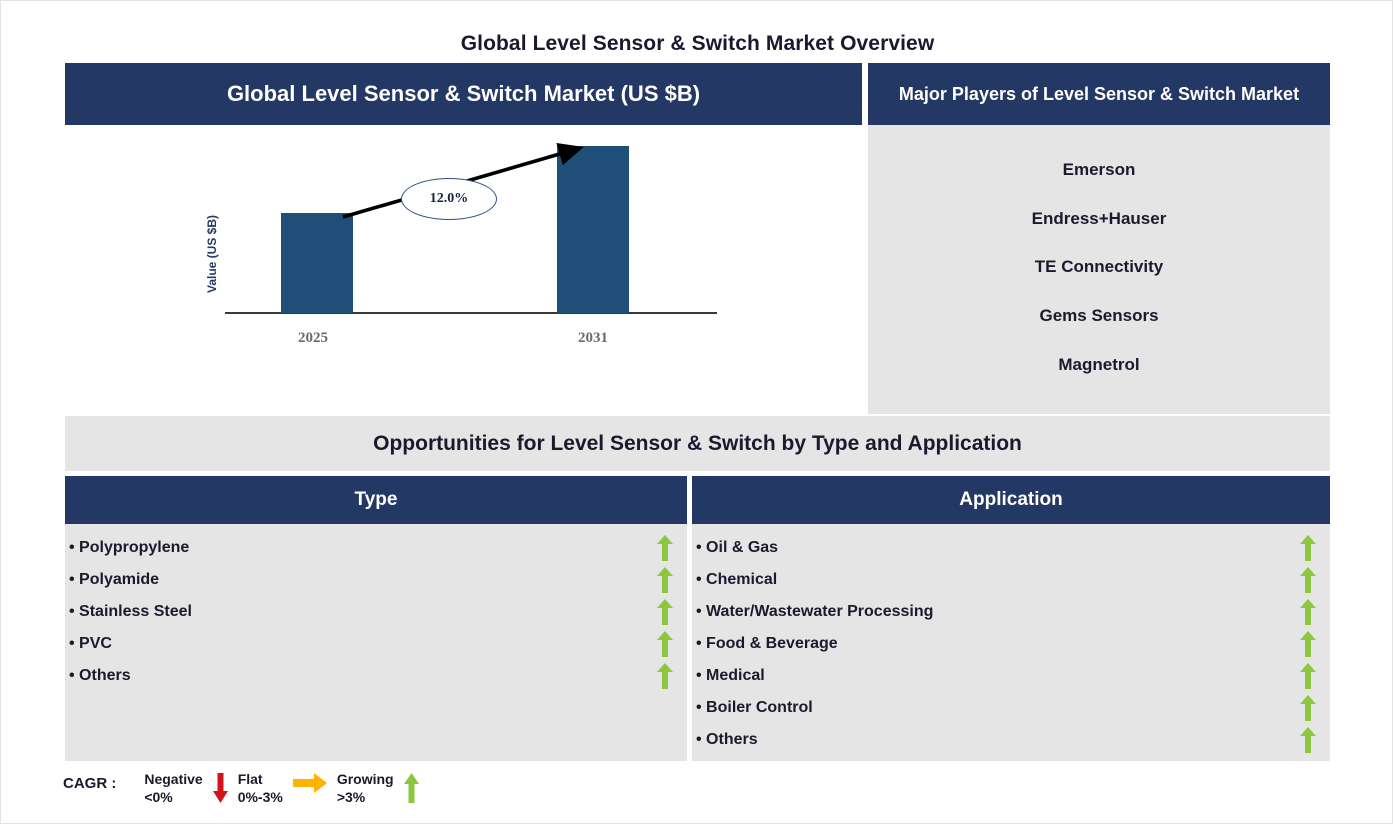  Describe the element at coordinates (730, 675) in the screenshot. I see `list-item-label: • Medical` at that location.